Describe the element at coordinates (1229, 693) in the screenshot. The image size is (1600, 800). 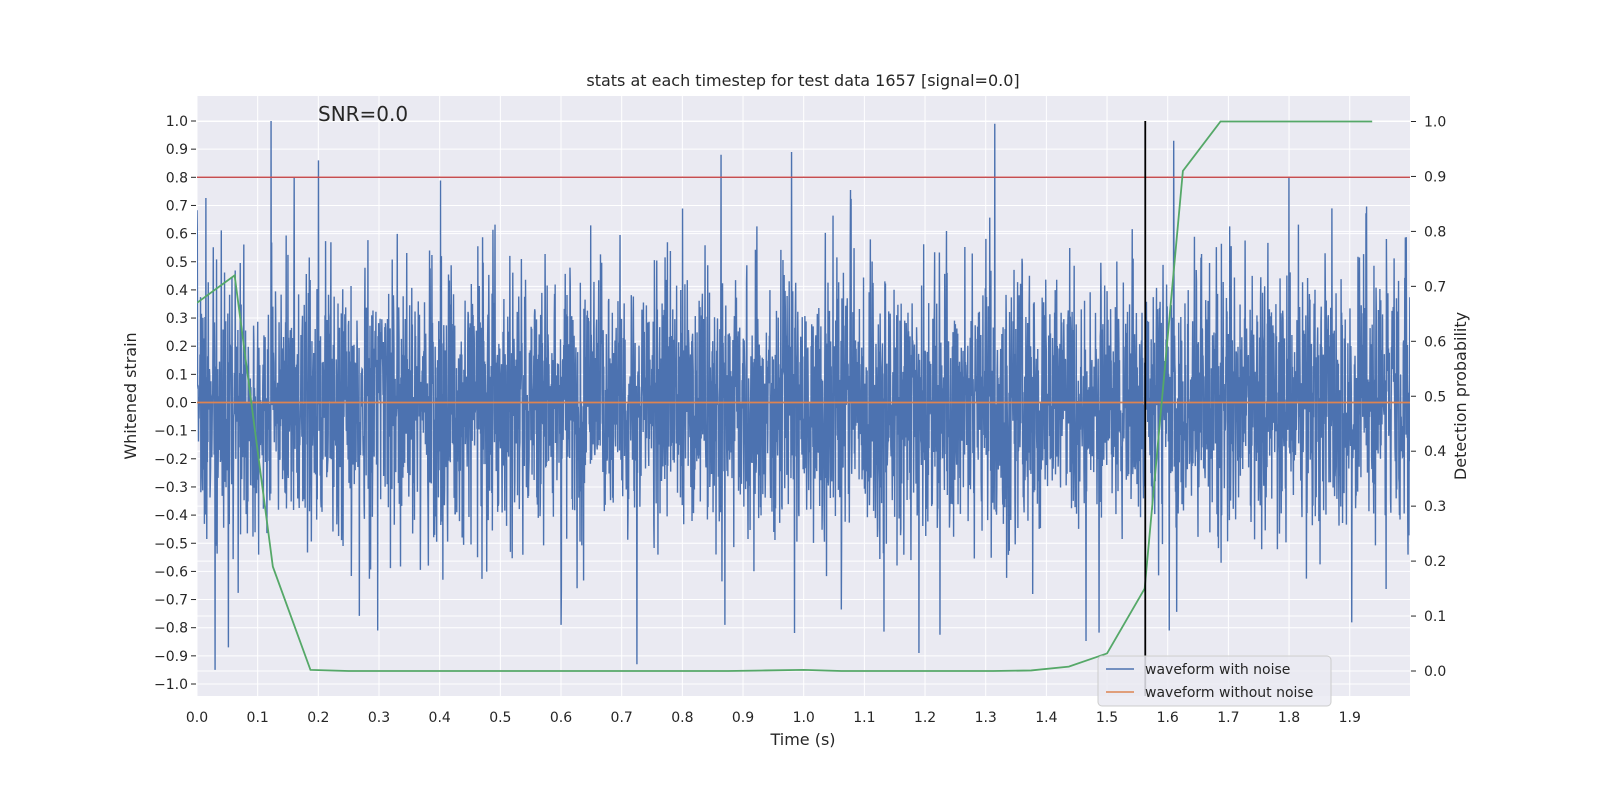
I see `legend-label-clean: waveform without noise` at that location.